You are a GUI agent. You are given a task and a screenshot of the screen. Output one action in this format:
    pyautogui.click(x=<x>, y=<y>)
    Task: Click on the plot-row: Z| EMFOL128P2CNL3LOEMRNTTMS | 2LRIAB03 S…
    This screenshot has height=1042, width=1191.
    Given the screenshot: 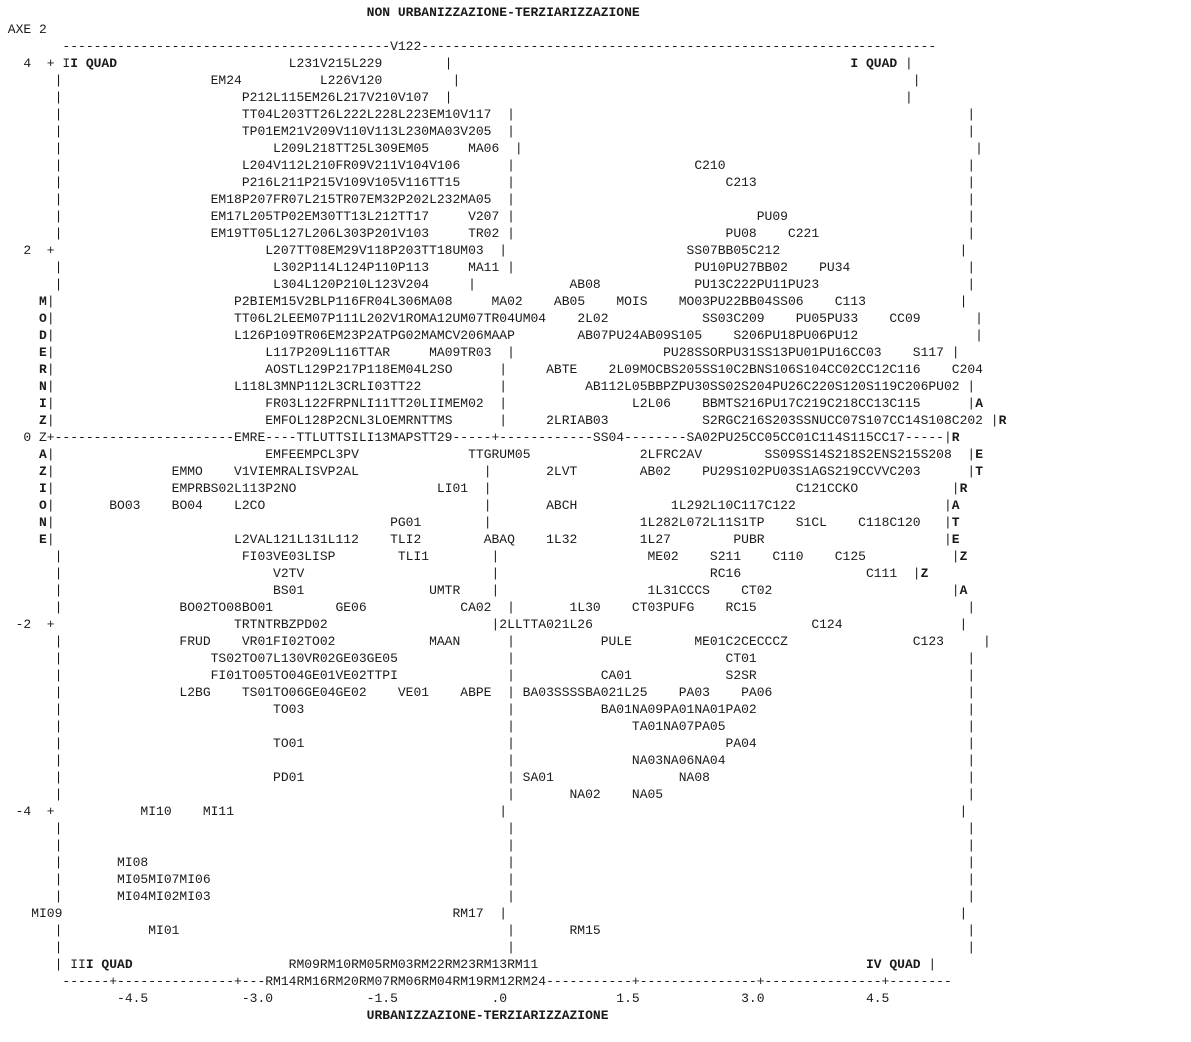 What is the action you would take?
    pyautogui.click(x=523, y=420)
    